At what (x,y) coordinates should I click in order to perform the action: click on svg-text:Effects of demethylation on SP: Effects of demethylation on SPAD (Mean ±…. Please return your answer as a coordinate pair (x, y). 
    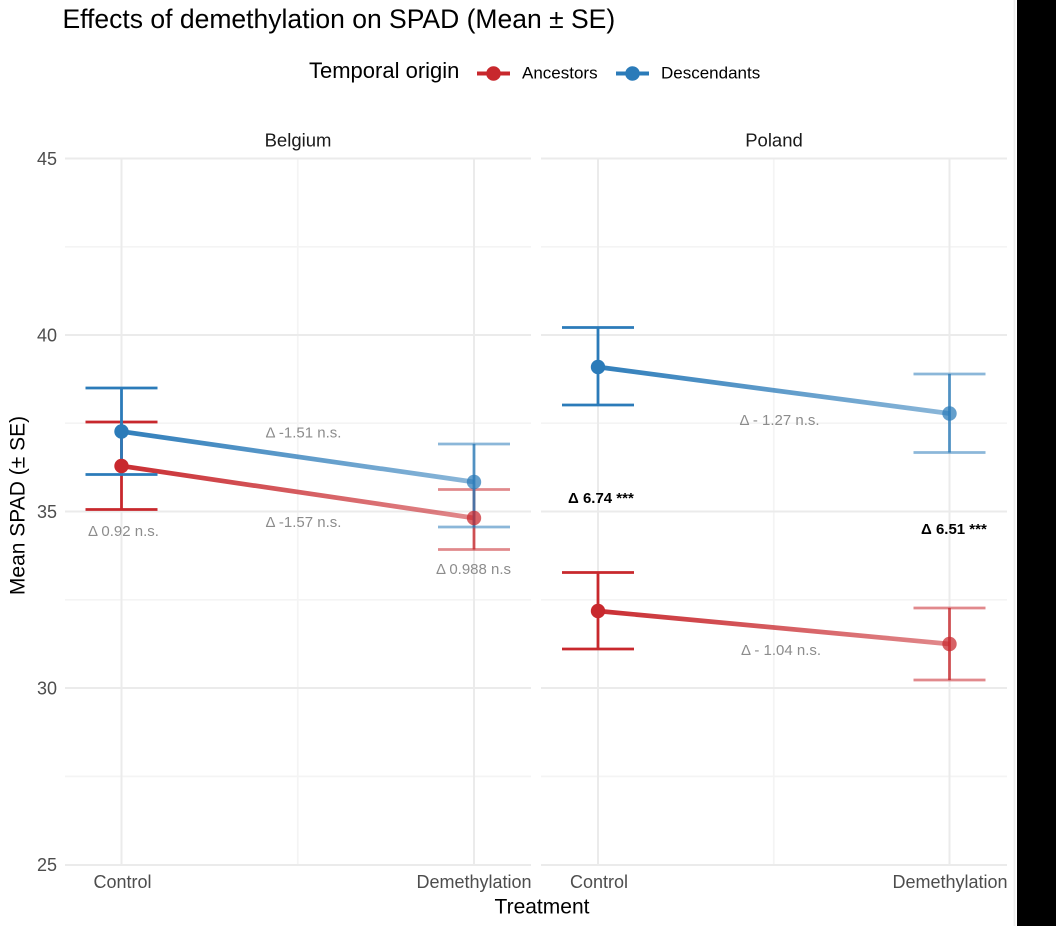
    Looking at the image, I should click on (339, 19).